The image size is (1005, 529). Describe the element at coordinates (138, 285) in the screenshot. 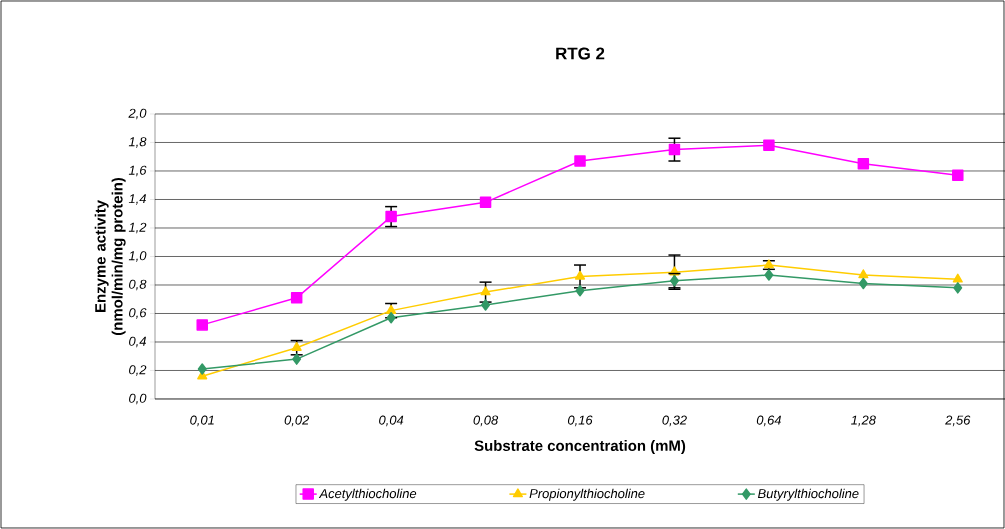

I see `y-tick-label: 0,8` at that location.